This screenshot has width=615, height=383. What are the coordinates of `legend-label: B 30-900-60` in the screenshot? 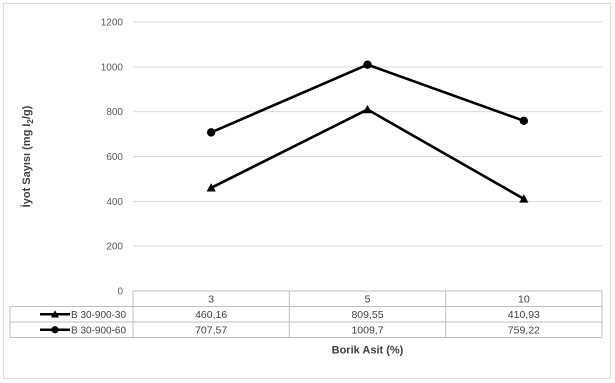 It's located at (98, 330).